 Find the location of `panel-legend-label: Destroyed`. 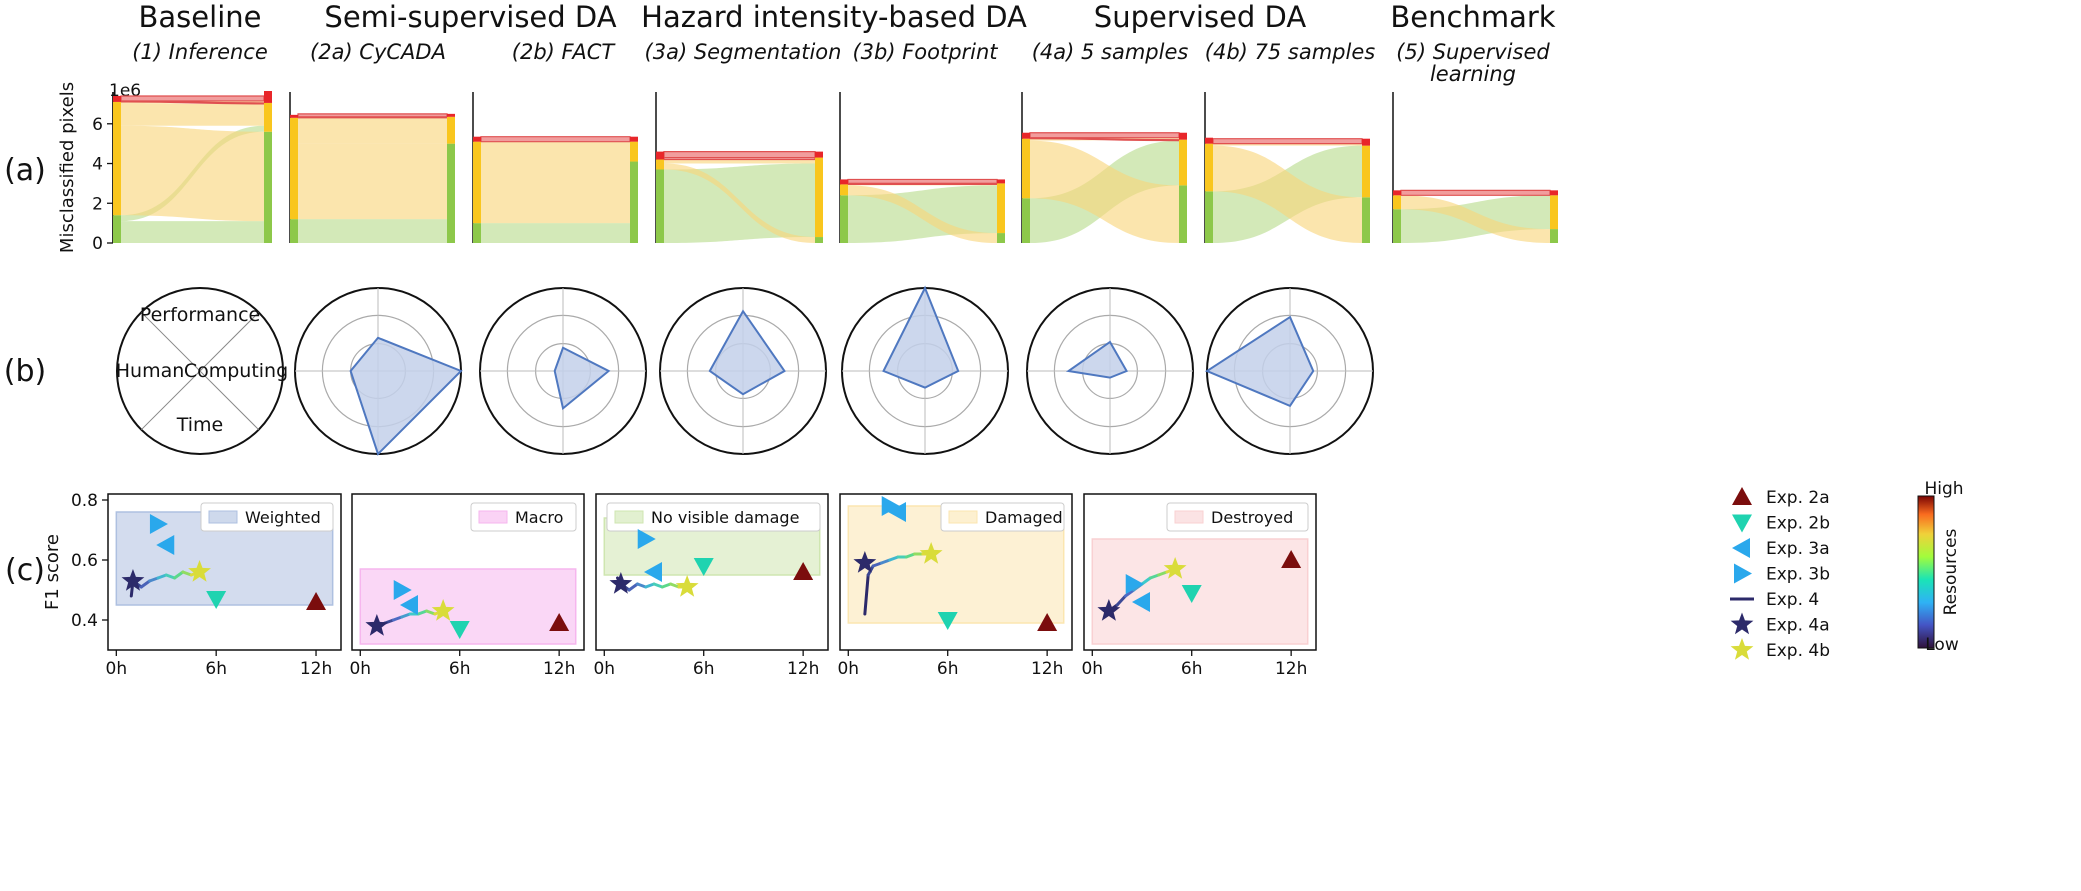

panel-legend-label: Destroyed is located at coordinates (1252, 517).